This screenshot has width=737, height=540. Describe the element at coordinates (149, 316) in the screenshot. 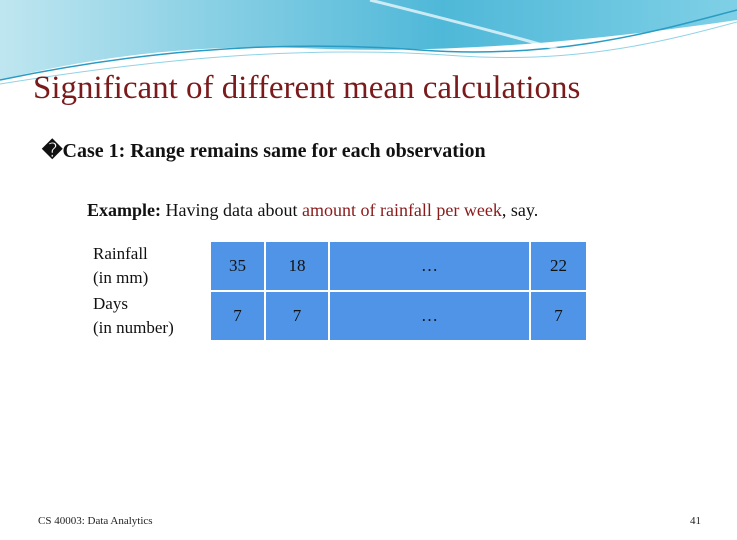

I see `row-label: Days (in number)` at that location.